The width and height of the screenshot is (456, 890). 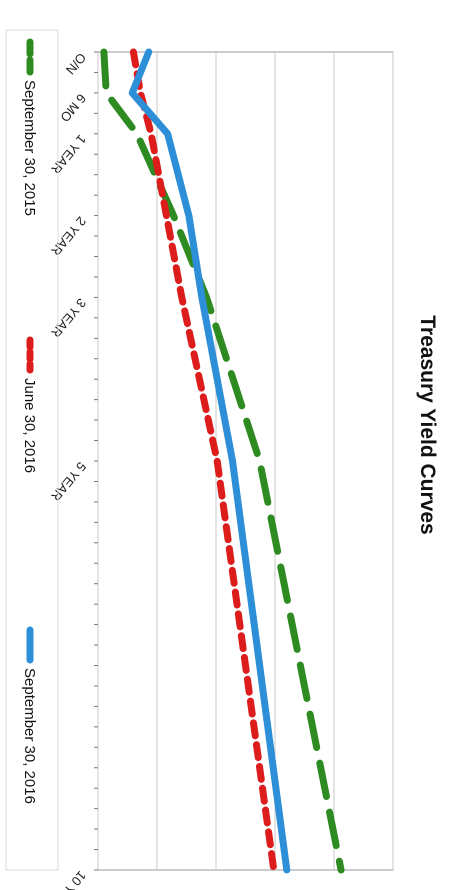 What do you see at coordinates (29, 736) in the screenshot?
I see `legend-label: September 30, 2016` at bounding box center [29, 736].